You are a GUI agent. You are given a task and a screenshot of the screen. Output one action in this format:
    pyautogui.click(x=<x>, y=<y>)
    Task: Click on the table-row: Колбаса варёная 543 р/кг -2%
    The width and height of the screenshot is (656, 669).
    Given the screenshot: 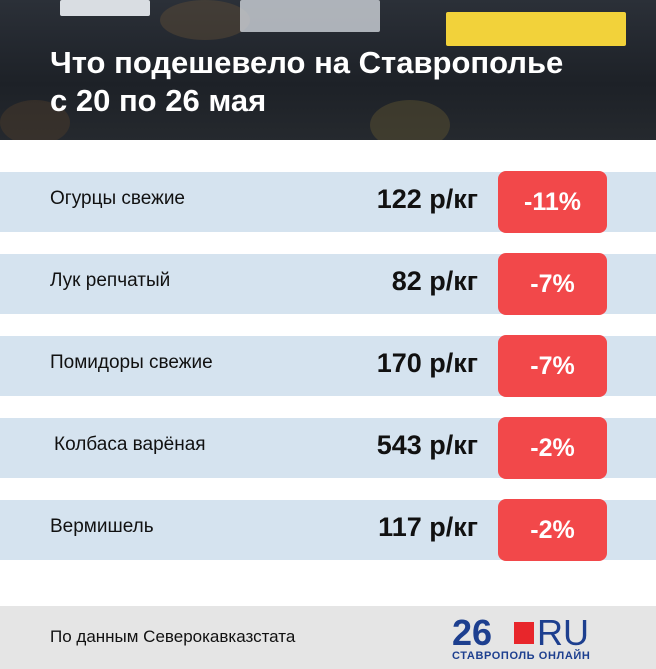 What is the action you would take?
    pyautogui.click(x=328, y=448)
    